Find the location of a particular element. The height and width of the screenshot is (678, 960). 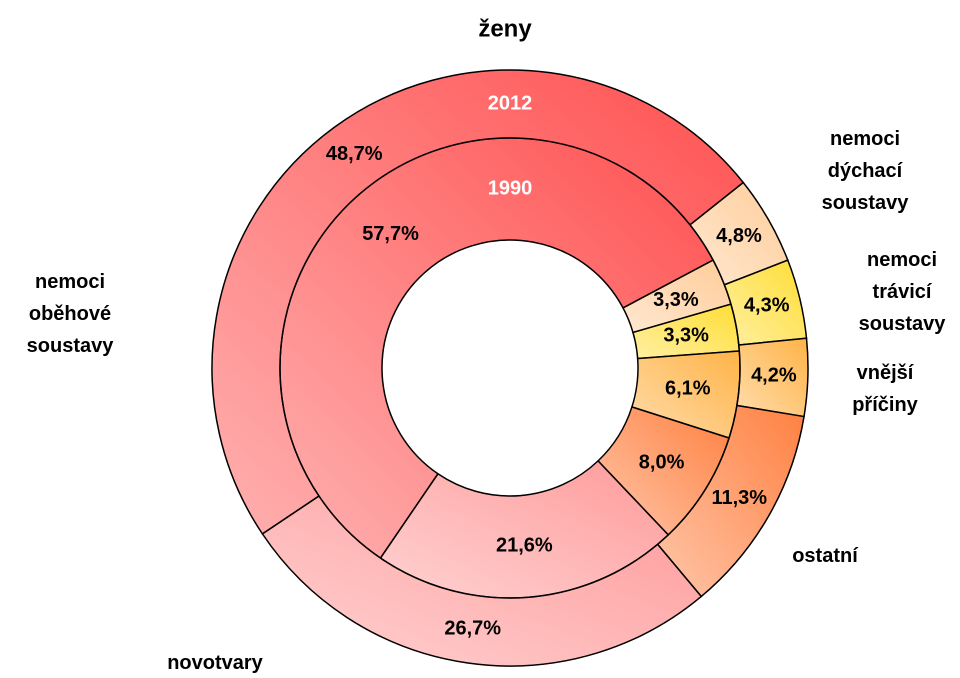

data-label: 11,3% is located at coordinates (739, 498).